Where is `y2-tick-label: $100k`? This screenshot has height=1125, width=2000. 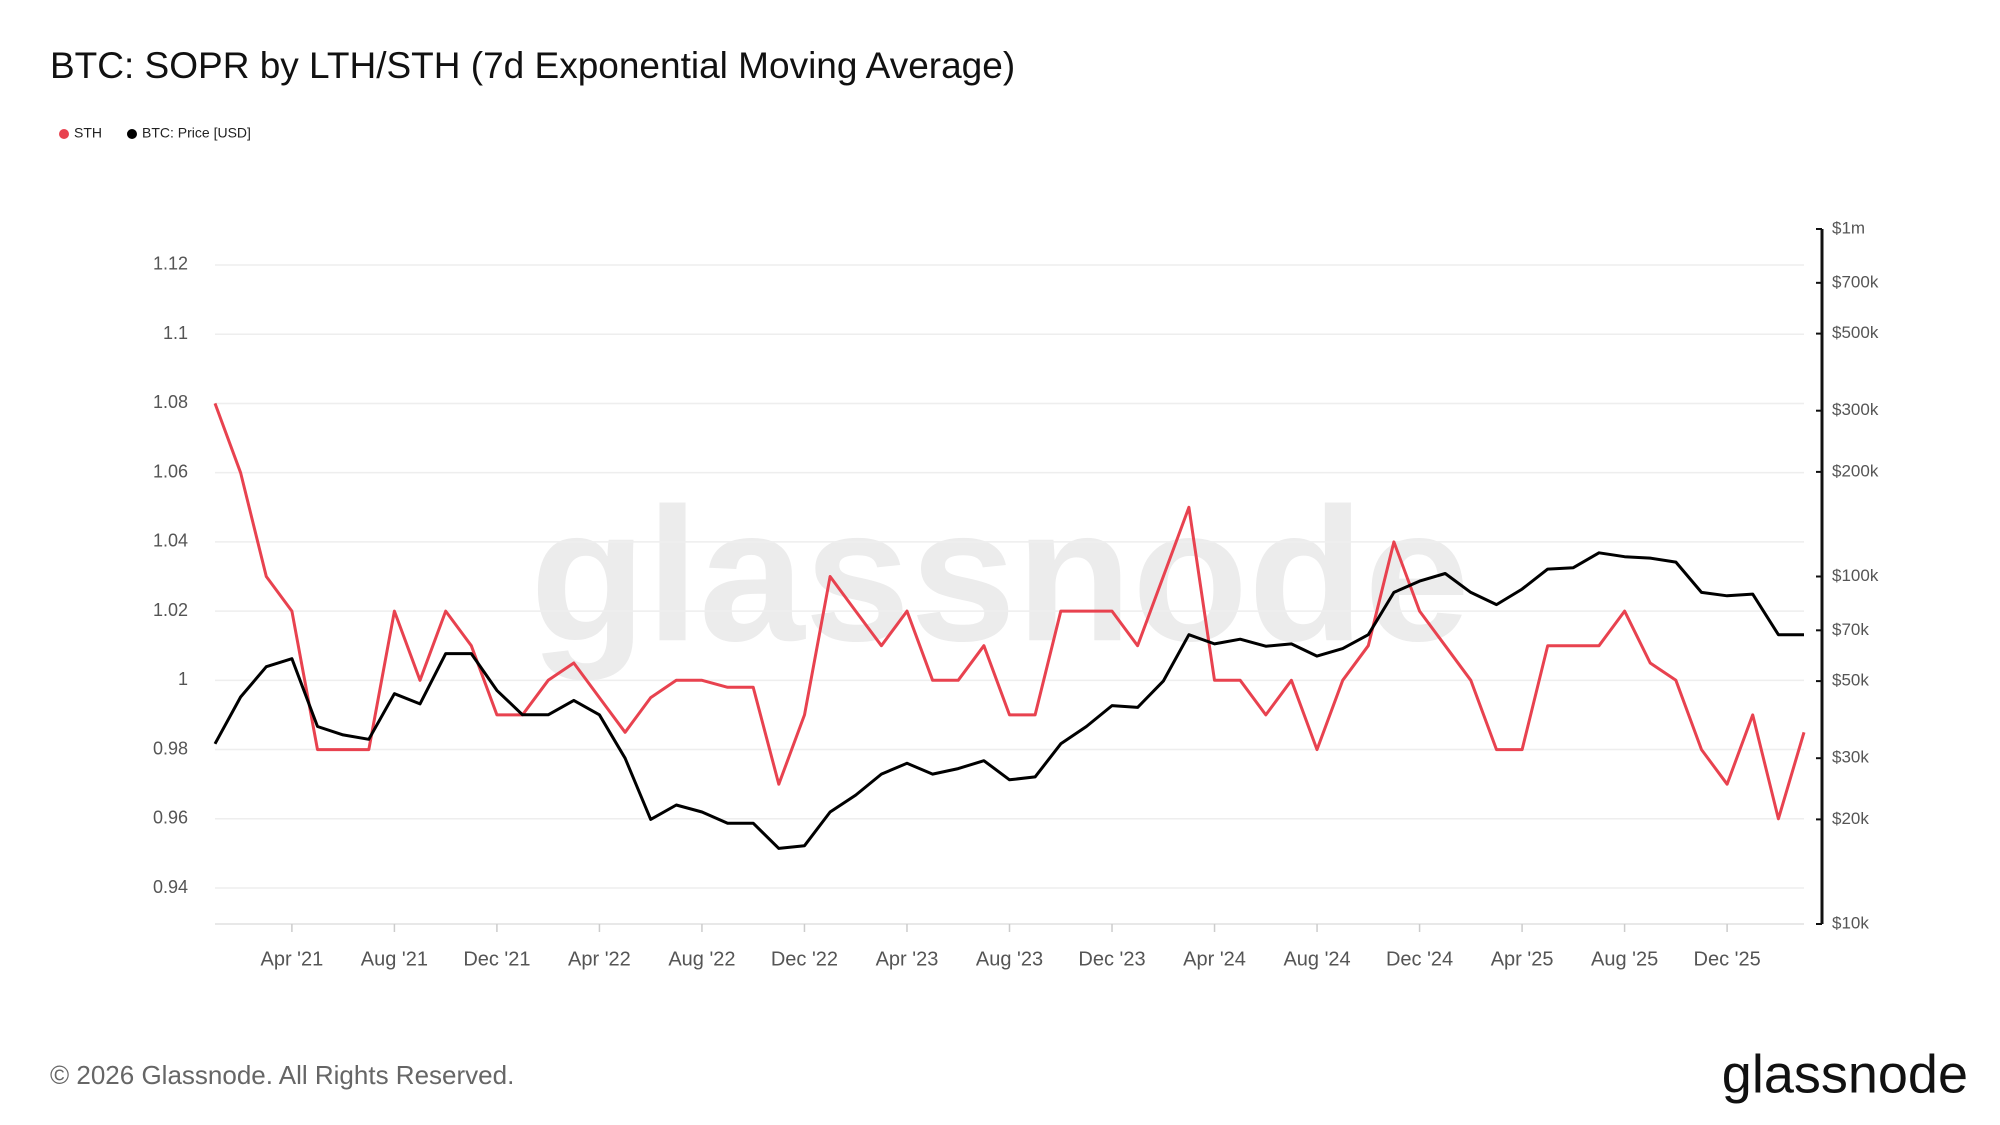
y2-tick-label: $100k is located at coordinates (1855, 575).